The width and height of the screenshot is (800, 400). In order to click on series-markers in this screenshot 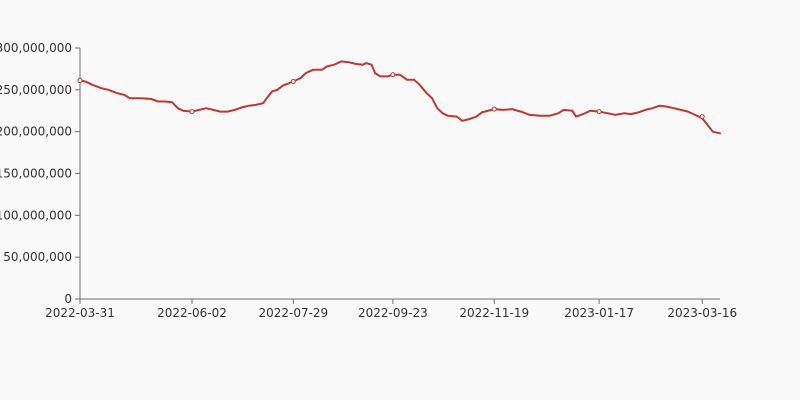, I will do `click(391, 96)`.